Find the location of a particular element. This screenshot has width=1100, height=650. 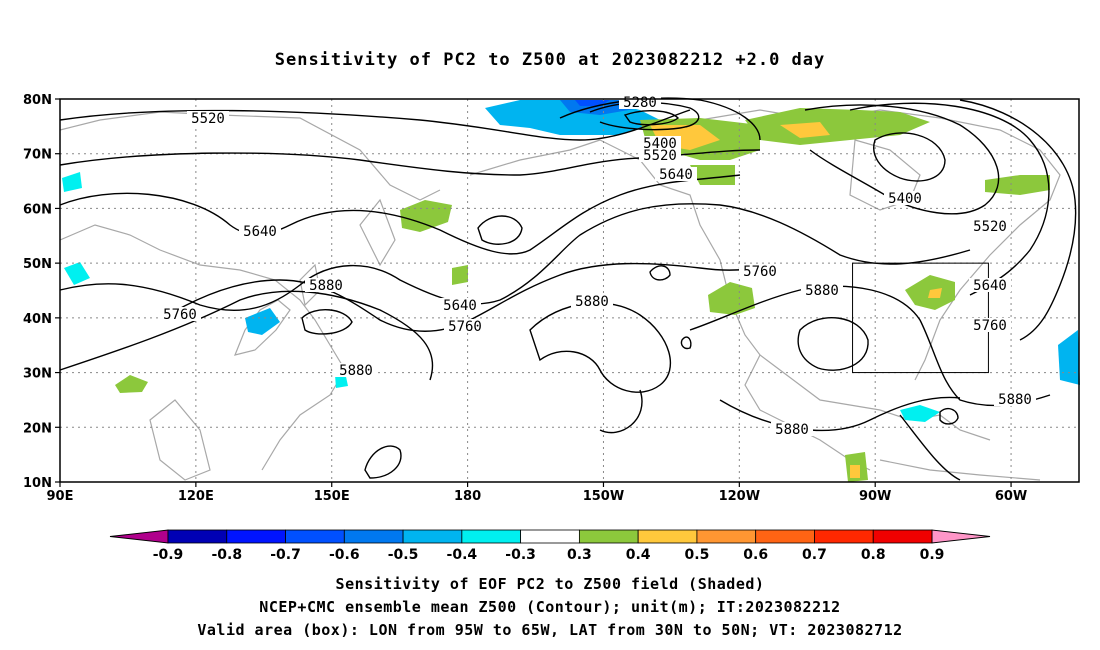

lon-tick-label: 180 is located at coordinates (467, 496).